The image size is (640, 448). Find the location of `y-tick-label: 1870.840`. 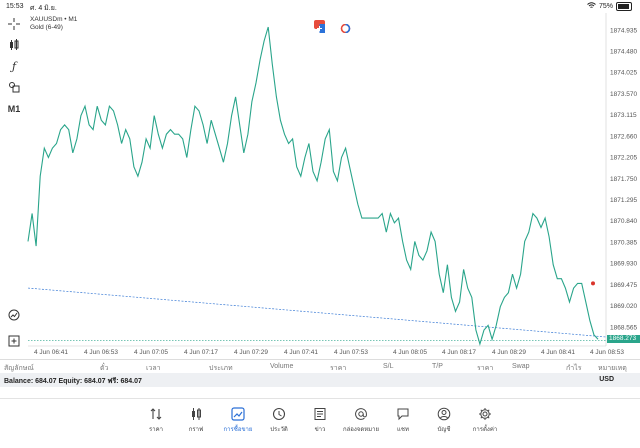

y-tick-label: 1870.840 is located at coordinates (623, 221).